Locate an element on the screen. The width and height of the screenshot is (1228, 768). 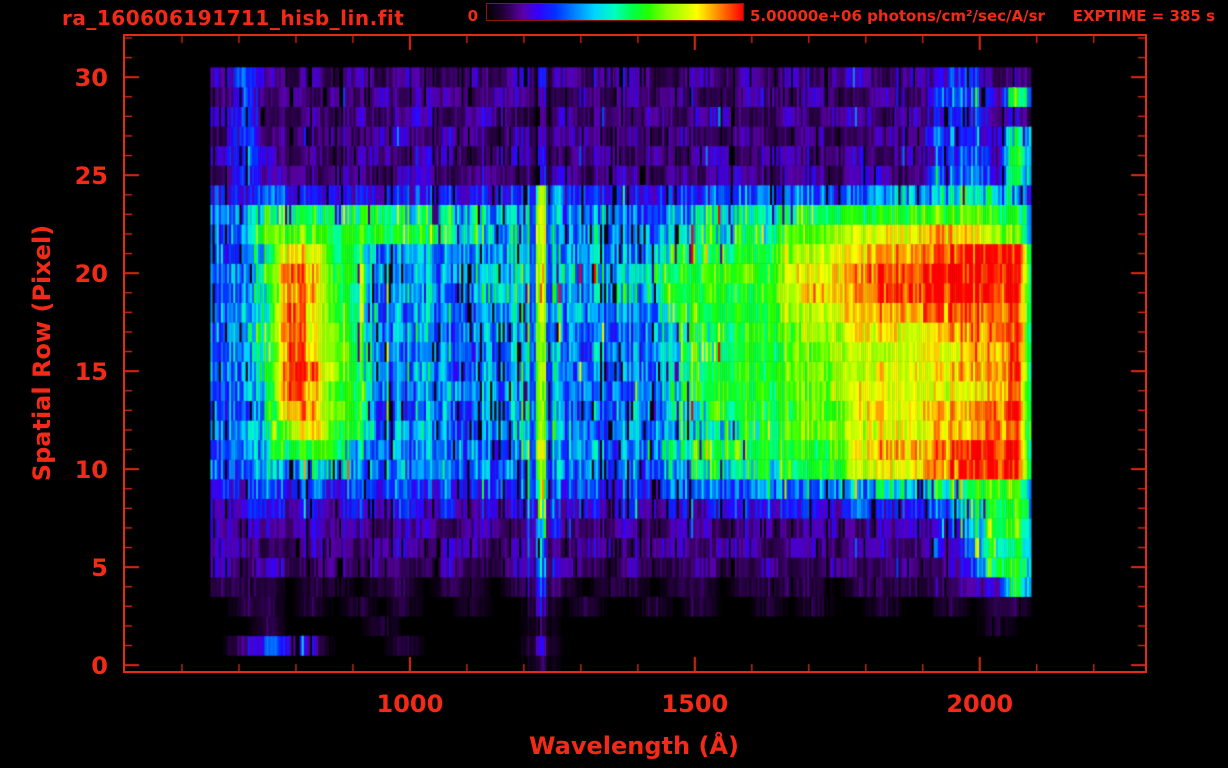
y-tick-label: 25 is located at coordinates (91, 176).